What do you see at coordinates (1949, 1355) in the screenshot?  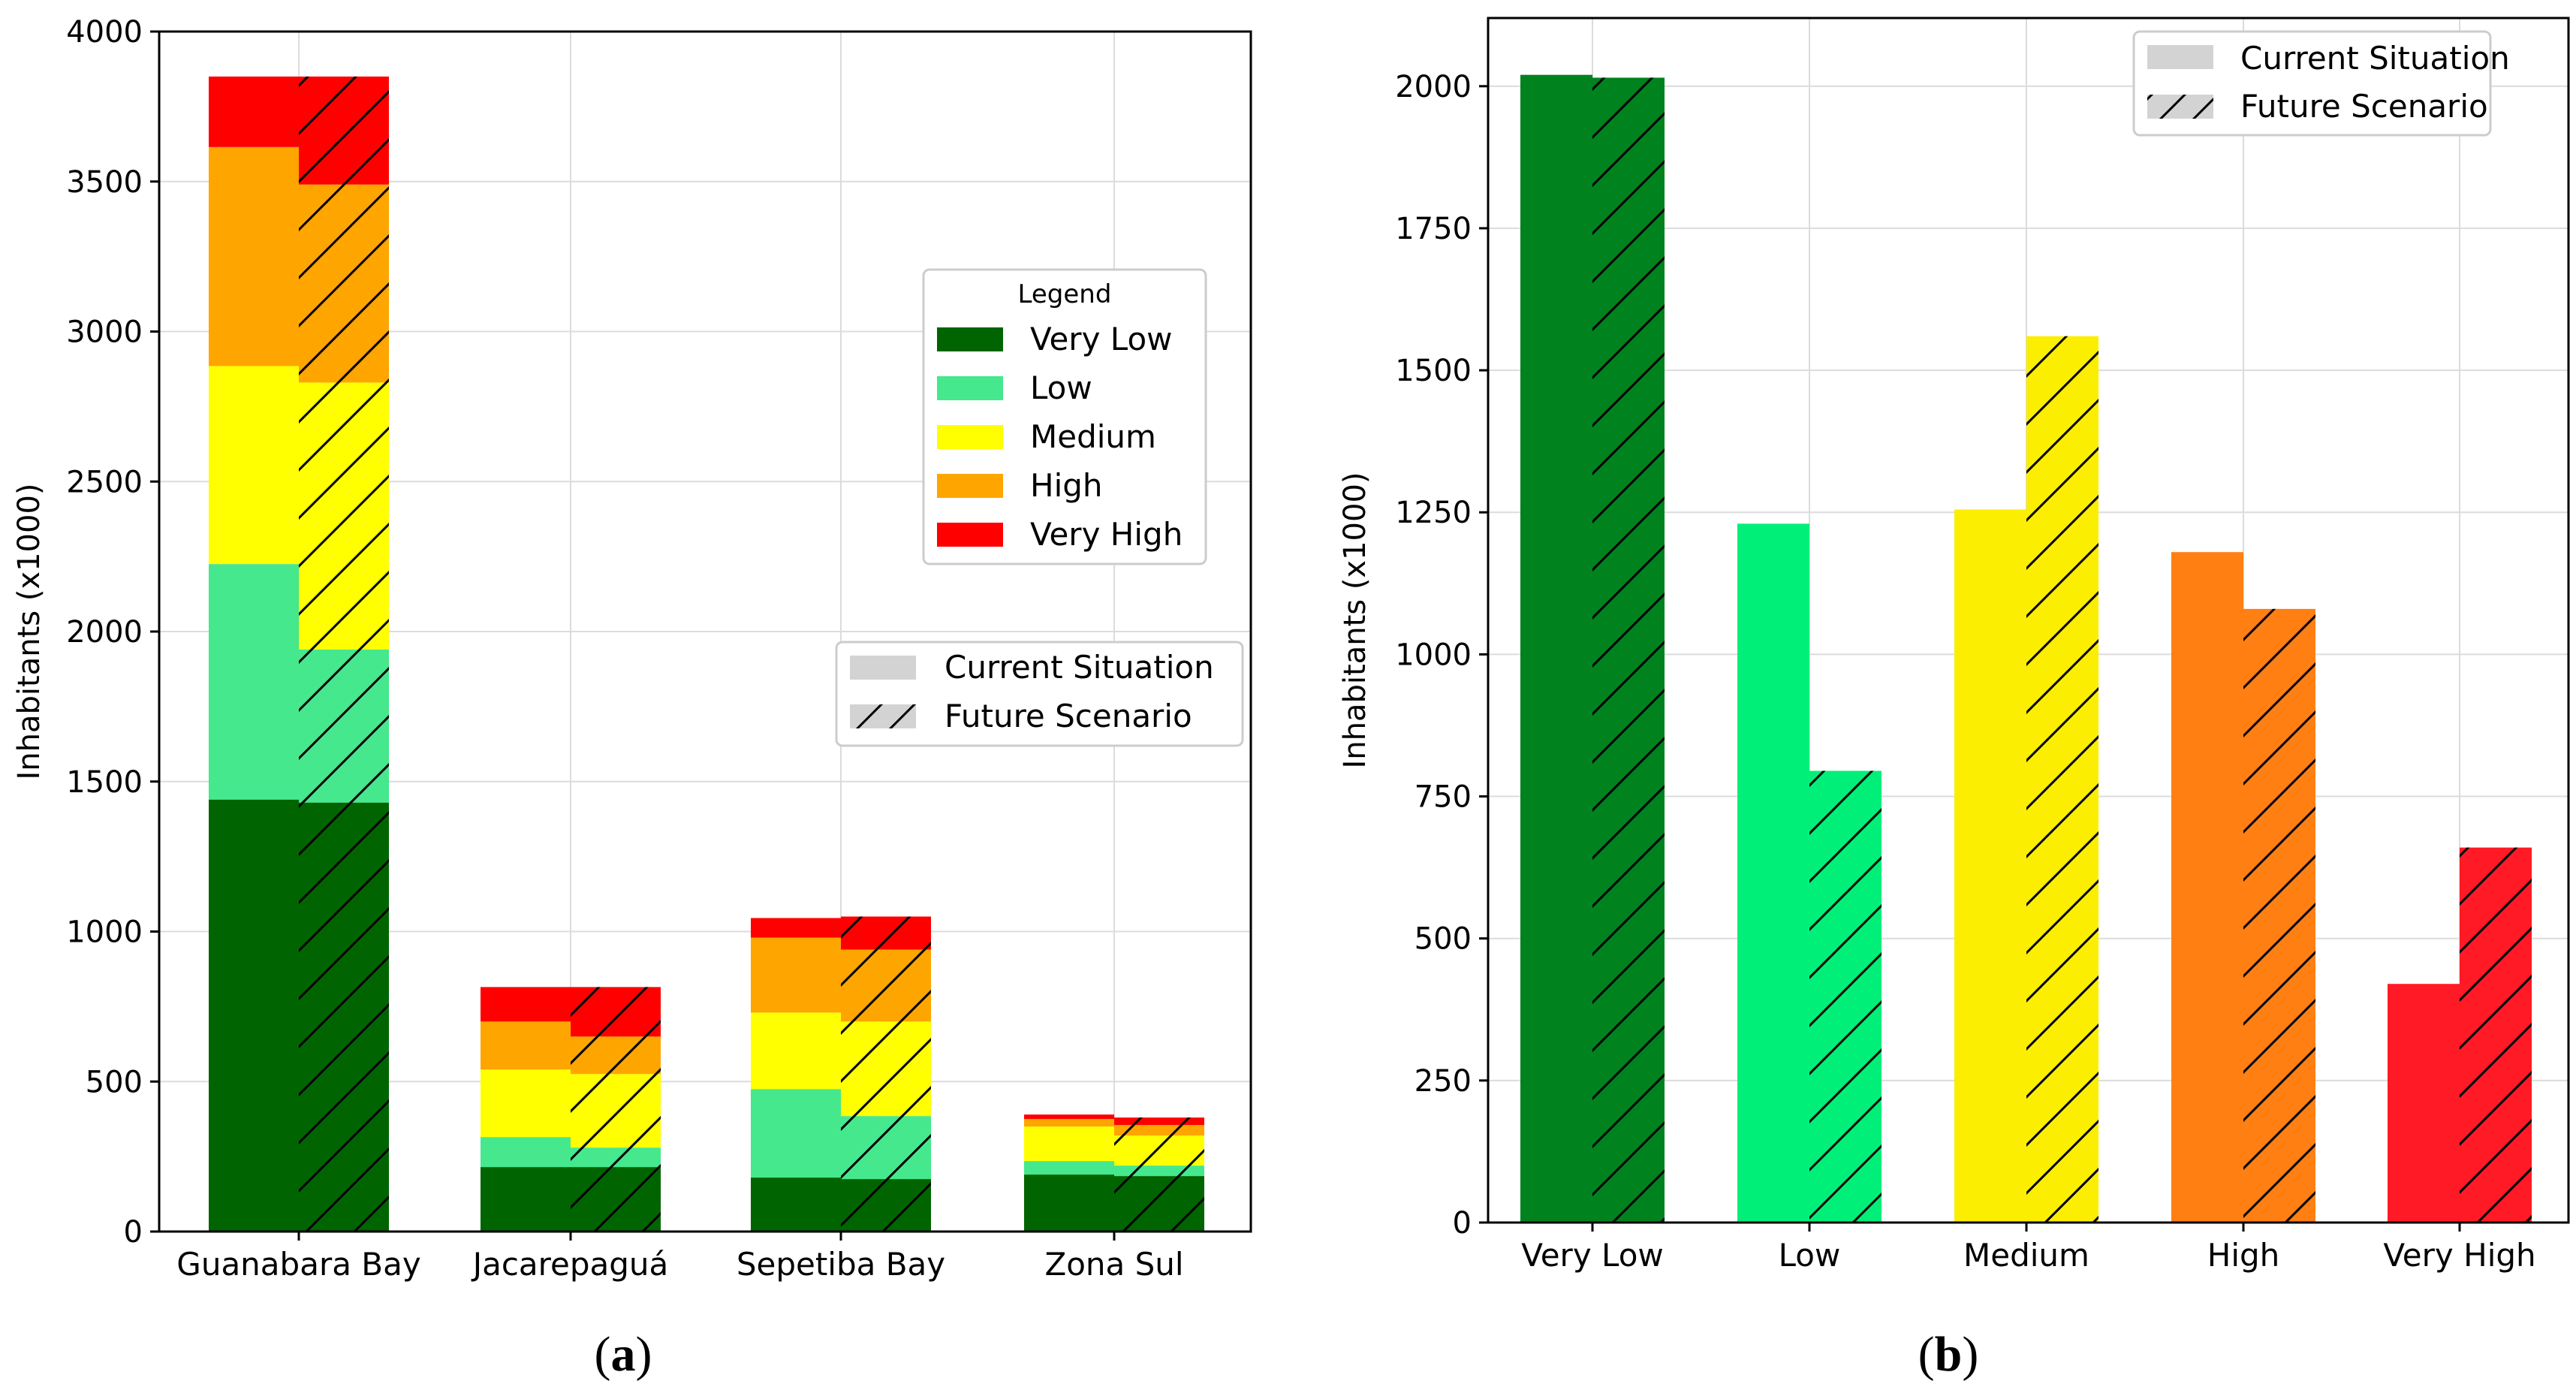 I see `caption-b: (b)` at bounding box center [1949, 1355].